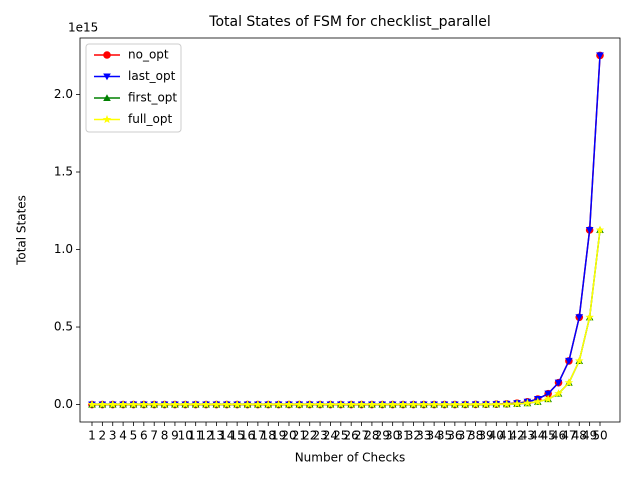  What do you see at coordinates (579, 436) in the screenshot?
I see `x-tick-label: 48` at bounding box center [579, 436].